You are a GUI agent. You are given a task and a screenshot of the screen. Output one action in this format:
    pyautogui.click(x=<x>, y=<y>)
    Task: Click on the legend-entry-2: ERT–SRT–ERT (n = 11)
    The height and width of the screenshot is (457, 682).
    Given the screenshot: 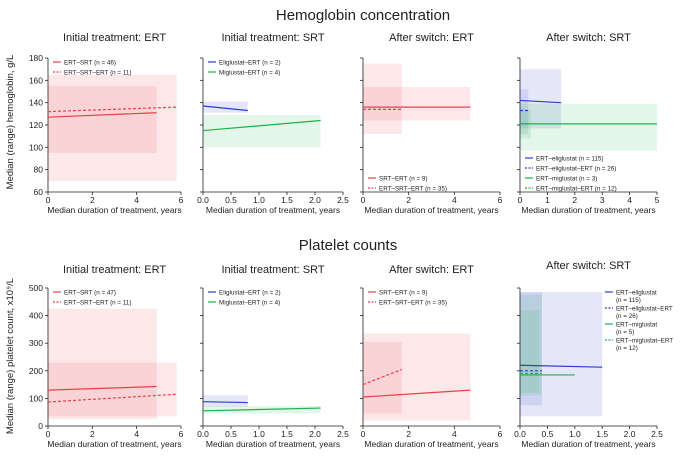 What is the action you would take?
    pyautogui.click(x=98, y=73)
    